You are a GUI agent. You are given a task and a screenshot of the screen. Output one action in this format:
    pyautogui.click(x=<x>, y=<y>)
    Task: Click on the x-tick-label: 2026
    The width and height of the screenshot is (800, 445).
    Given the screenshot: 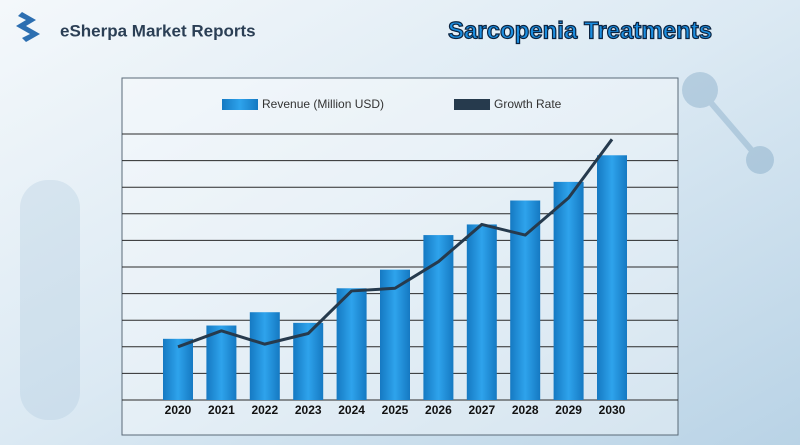 What is the action you would take?
    pyautogui.click(x=438, y=410)
    